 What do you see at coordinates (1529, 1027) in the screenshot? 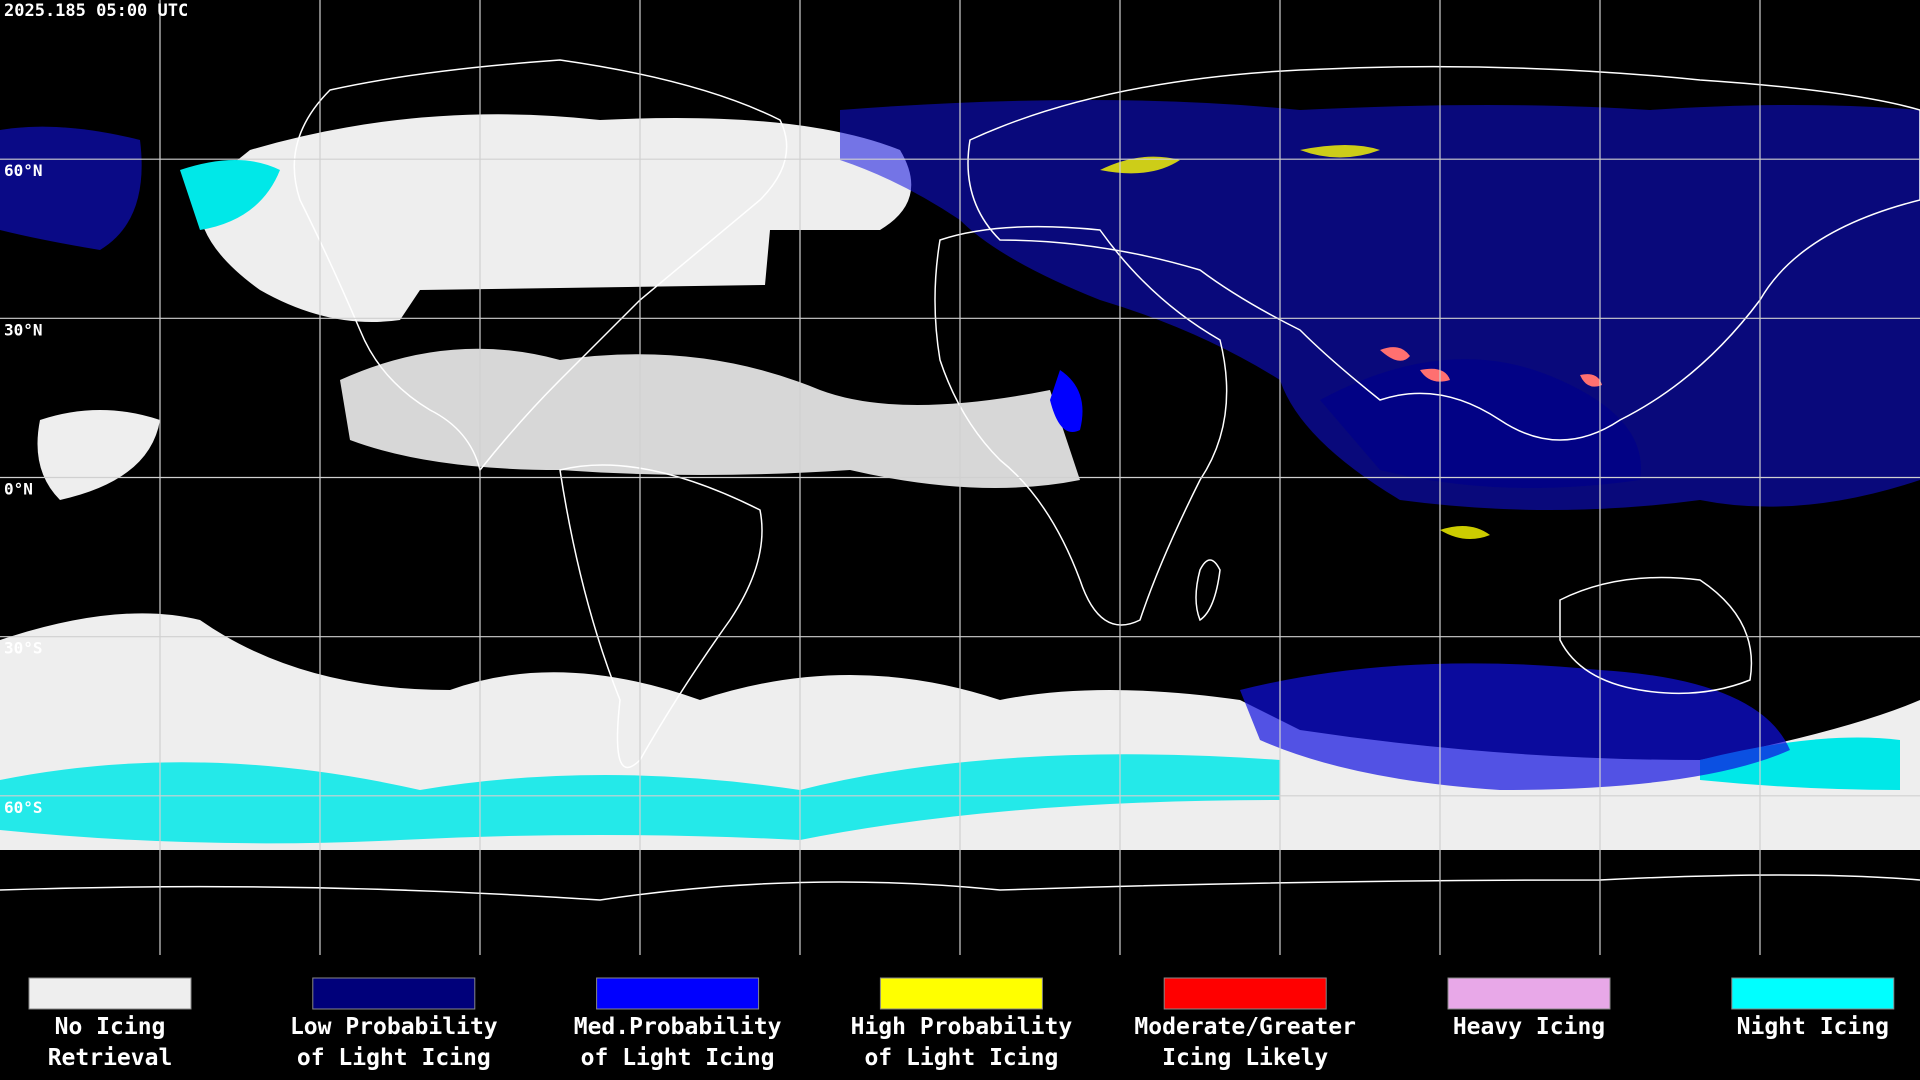
I see `legend-label: Heavy Icing` at bounding box center [1529, 1027].